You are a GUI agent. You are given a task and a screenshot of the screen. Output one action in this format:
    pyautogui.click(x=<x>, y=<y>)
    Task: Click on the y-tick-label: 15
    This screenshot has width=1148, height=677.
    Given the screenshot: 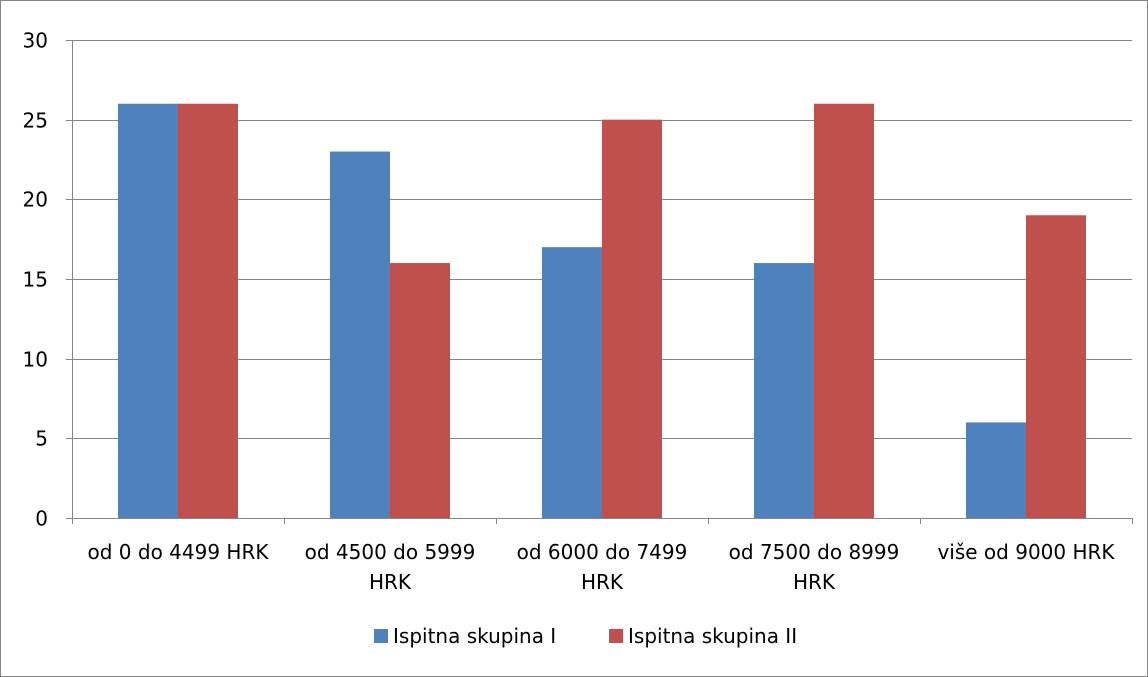 What is the action you would take?
    pyautogui.click(x=35, y=280)
    